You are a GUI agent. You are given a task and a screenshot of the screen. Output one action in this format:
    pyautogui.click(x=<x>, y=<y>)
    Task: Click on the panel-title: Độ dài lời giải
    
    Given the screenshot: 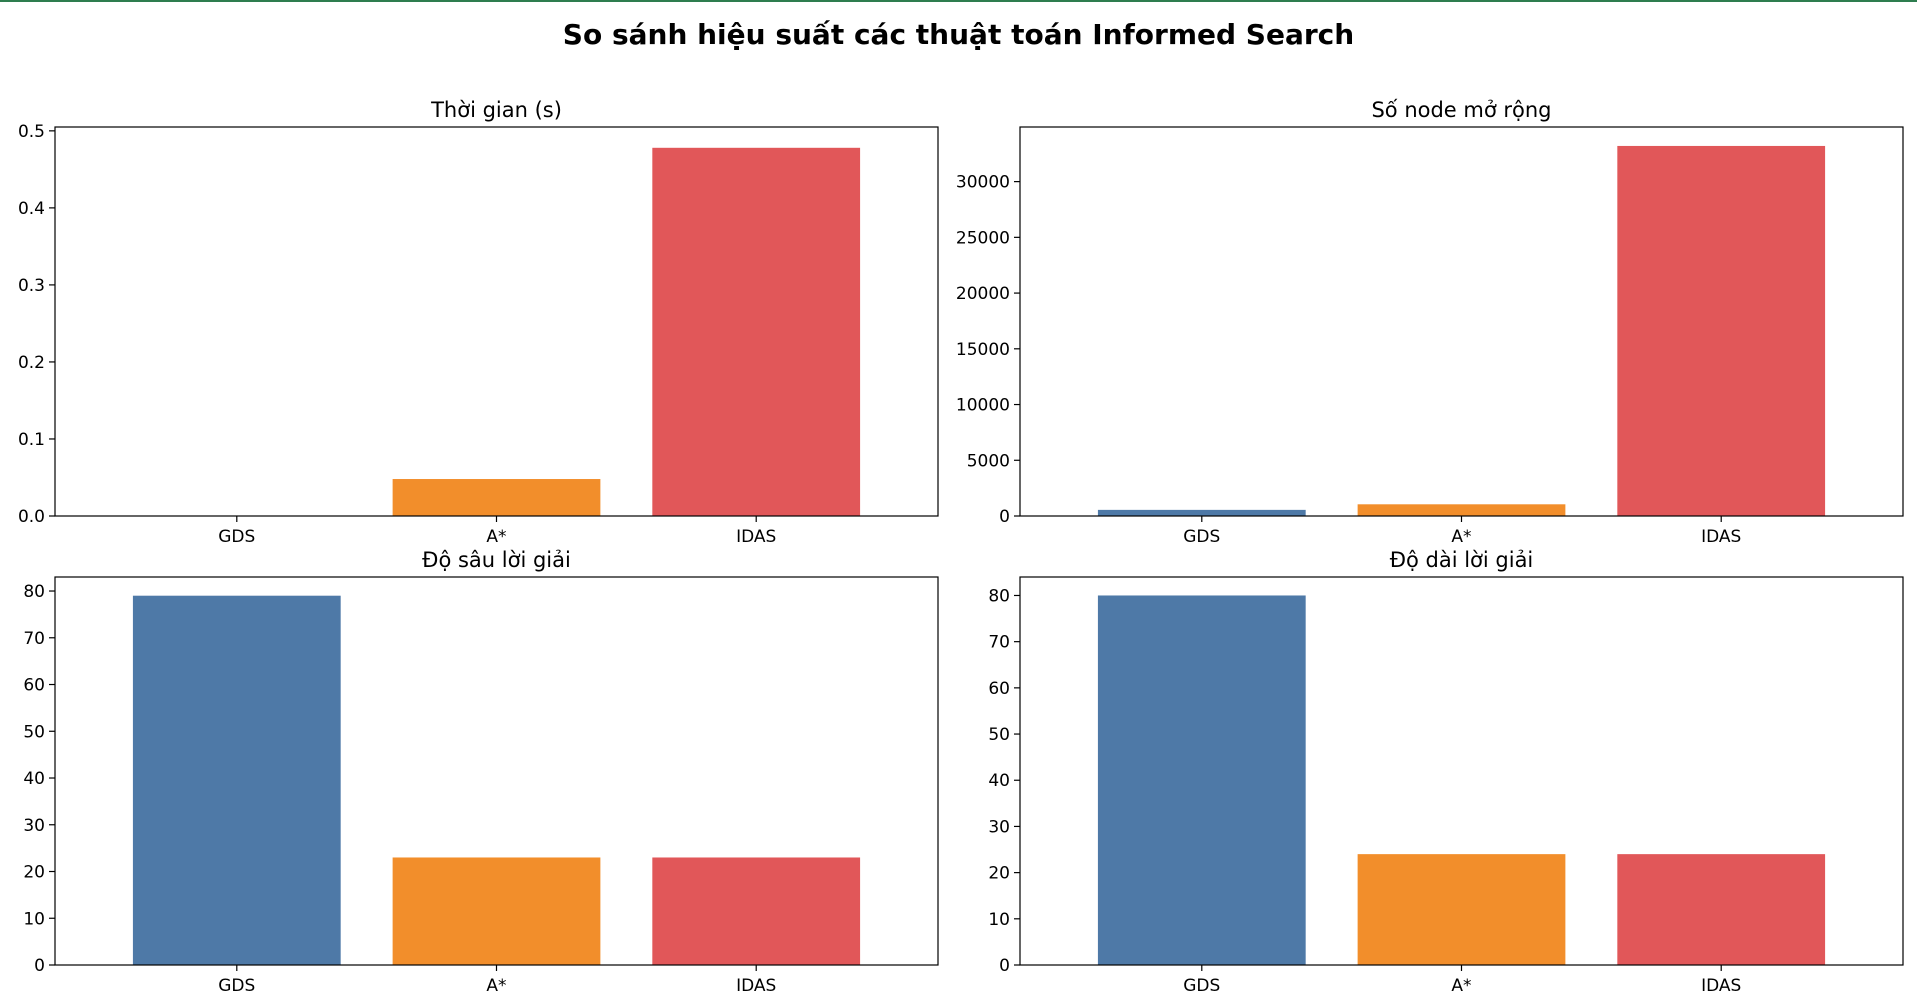 What is the action you would take?
    pyautogui.click(x=1462, y=560)
    